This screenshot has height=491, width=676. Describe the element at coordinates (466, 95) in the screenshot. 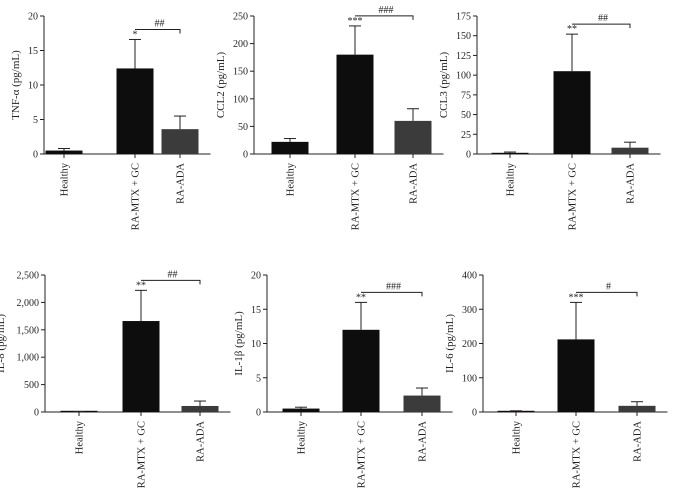

I see `y-tick-label: 75` at that location.